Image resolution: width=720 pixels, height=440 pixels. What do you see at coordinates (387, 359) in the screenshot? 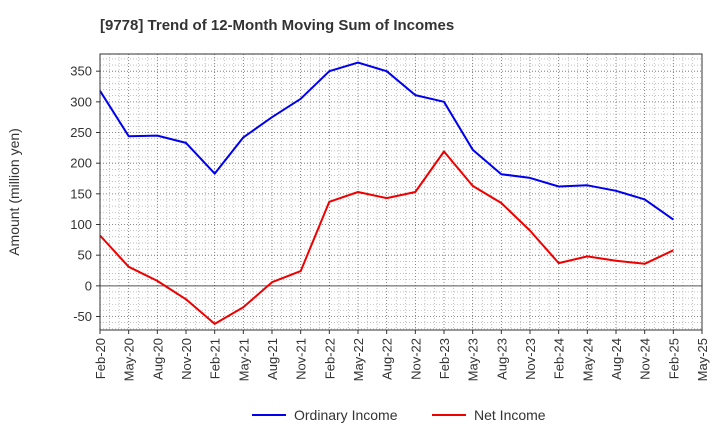
I see `x-tick-label: Aug-22` at bounding box center [387, 359].